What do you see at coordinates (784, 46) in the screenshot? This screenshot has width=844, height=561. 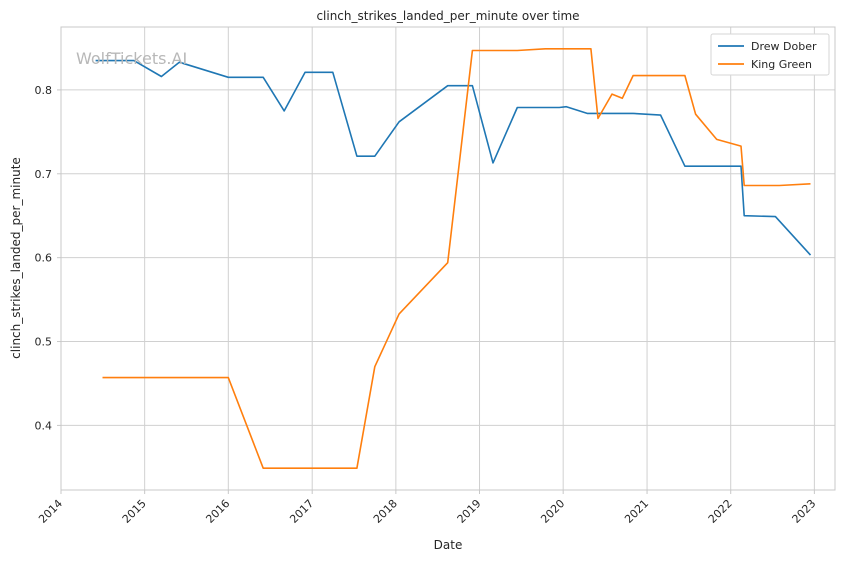 I see `legend-label-drew-dober: Drew Dober` at bounding box center [784, 46].